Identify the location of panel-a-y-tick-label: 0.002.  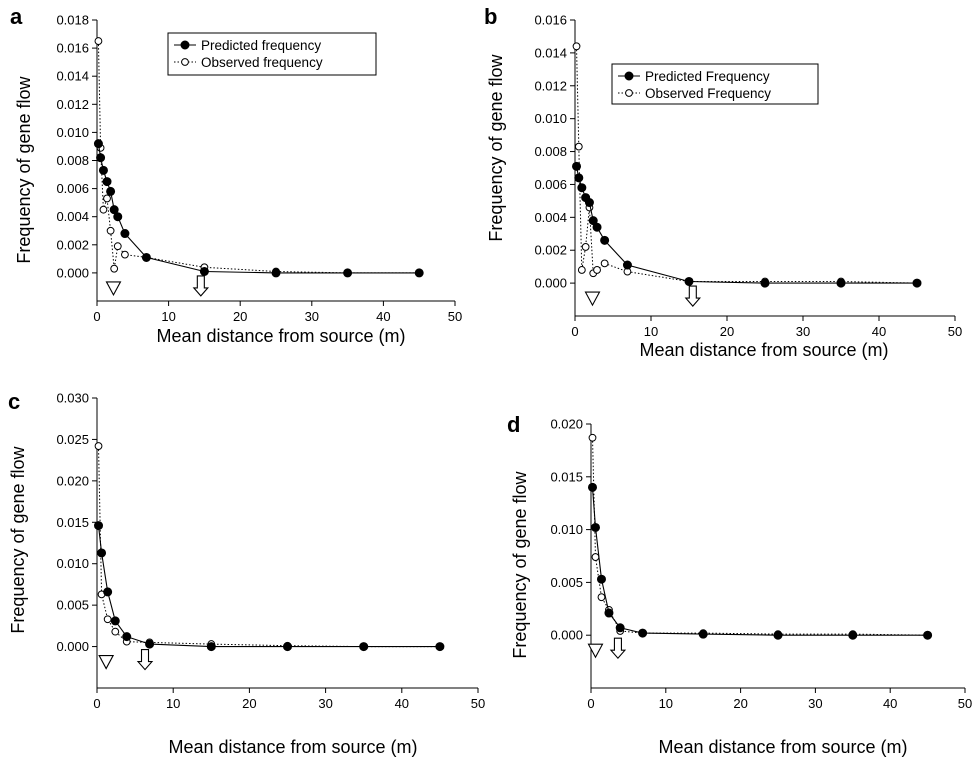
(72, 244).